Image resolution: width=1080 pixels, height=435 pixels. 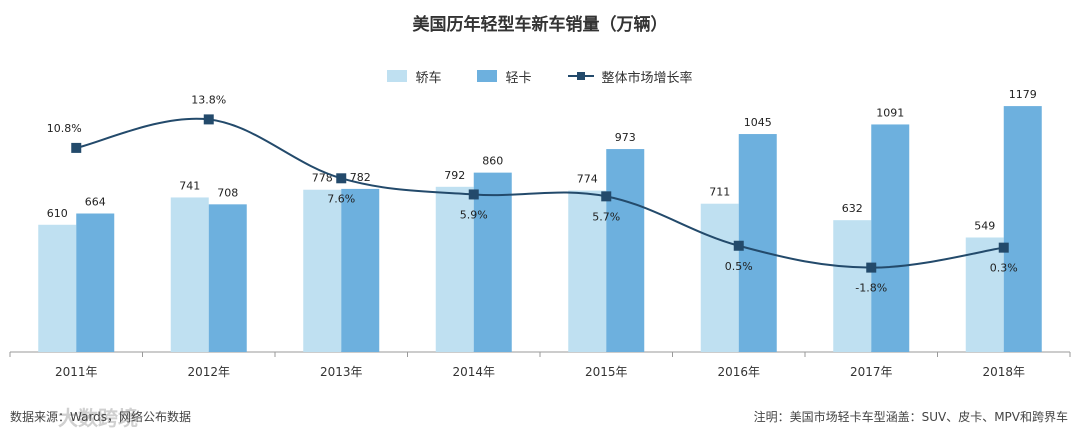 I want to click on x-tick-label: 2014年, so click(x=473, y=372).